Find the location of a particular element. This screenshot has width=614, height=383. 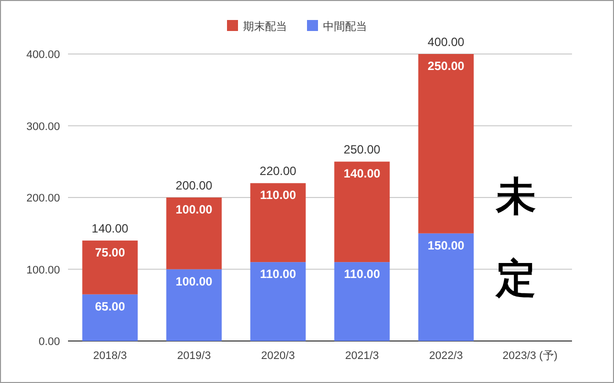

x-tick-label: 2021/3 is located at coordinates (362, 356).